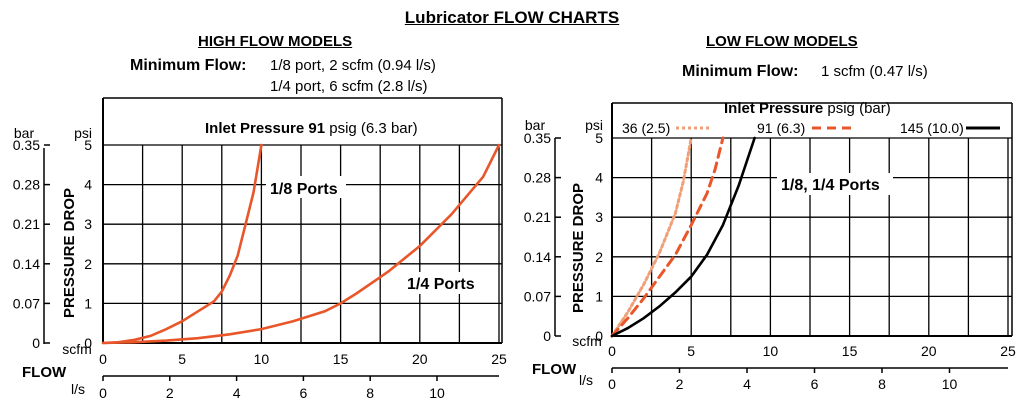  Describe the element at coordinates (771, 351) in the screenshot. I see `right-x-tick-label: 10` at that location.